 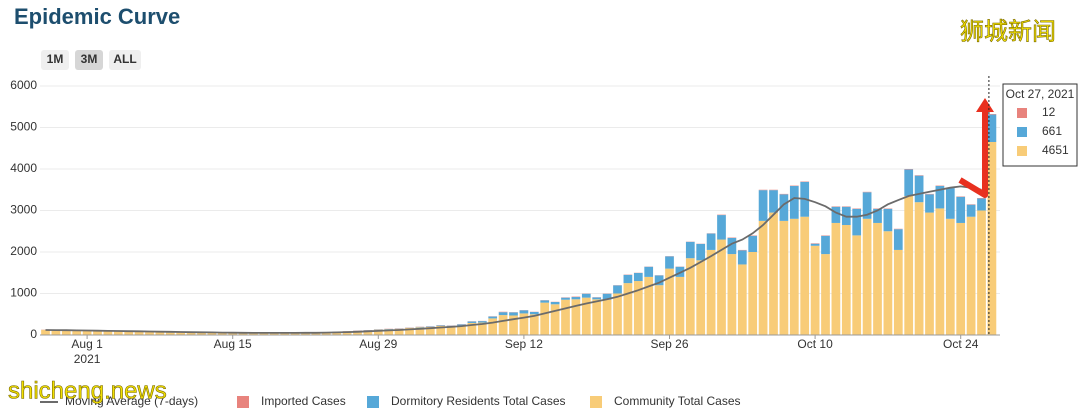 What do you see at coordinates (677, 401) in the screenshot?
I see `legend-label: Community Total Cases` at bounding box center [677, 401].